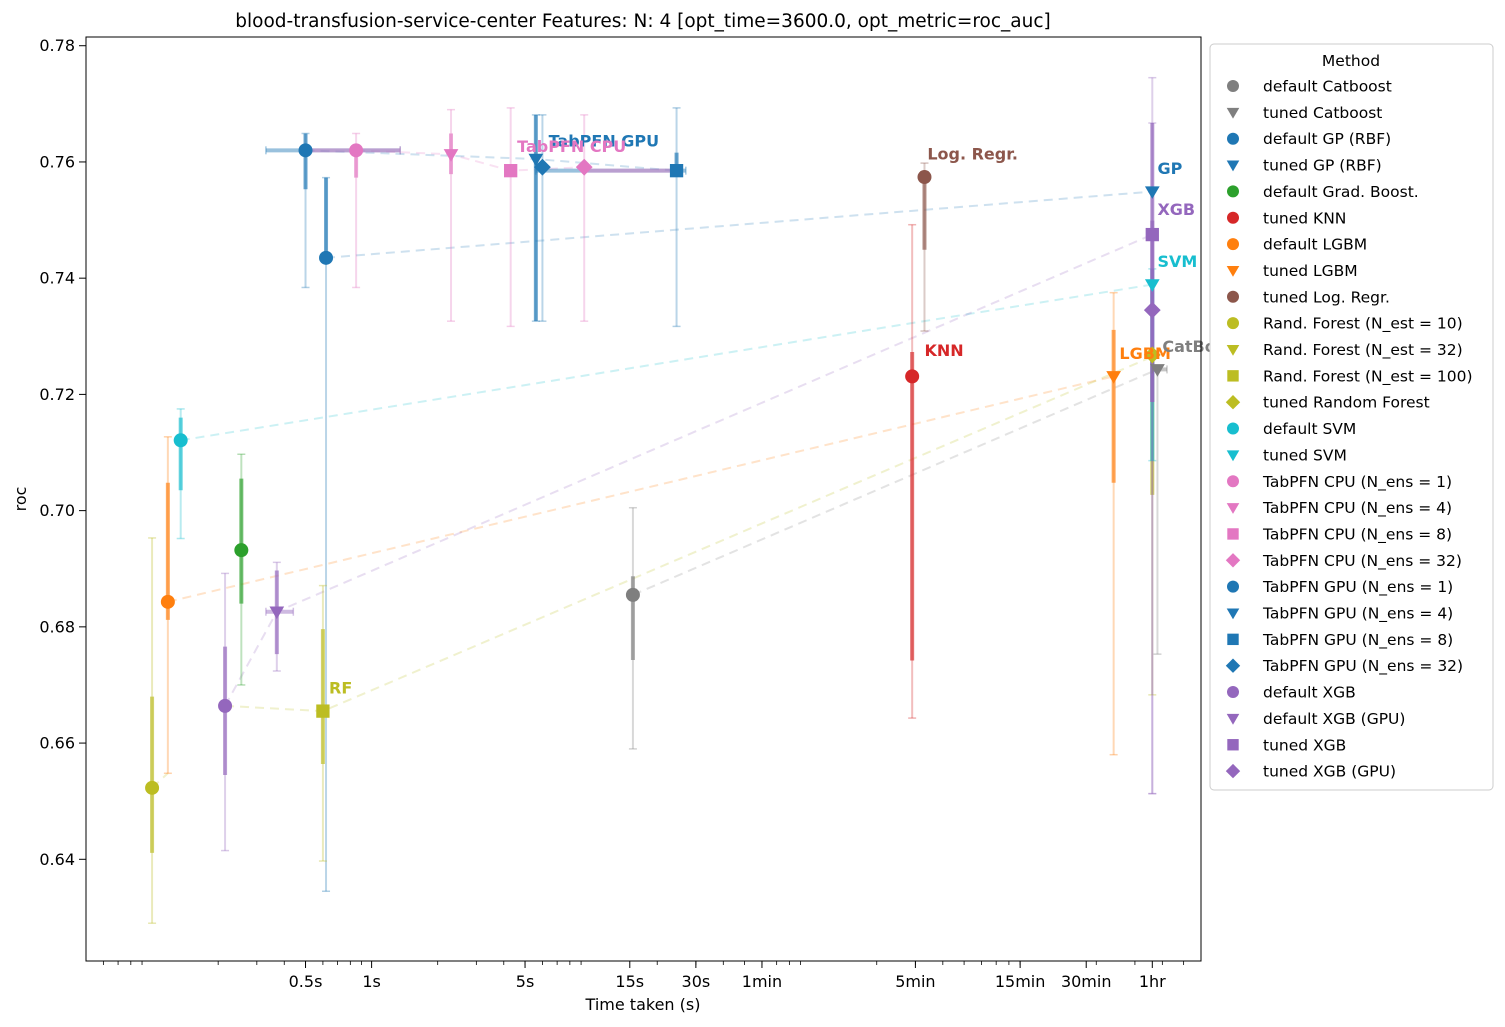 This screenshot has width=1505, height=1027. What do you see at coordinates (180, 440) in the screenshot?
I see `default-svm-point` at bounding box center [180, 440].